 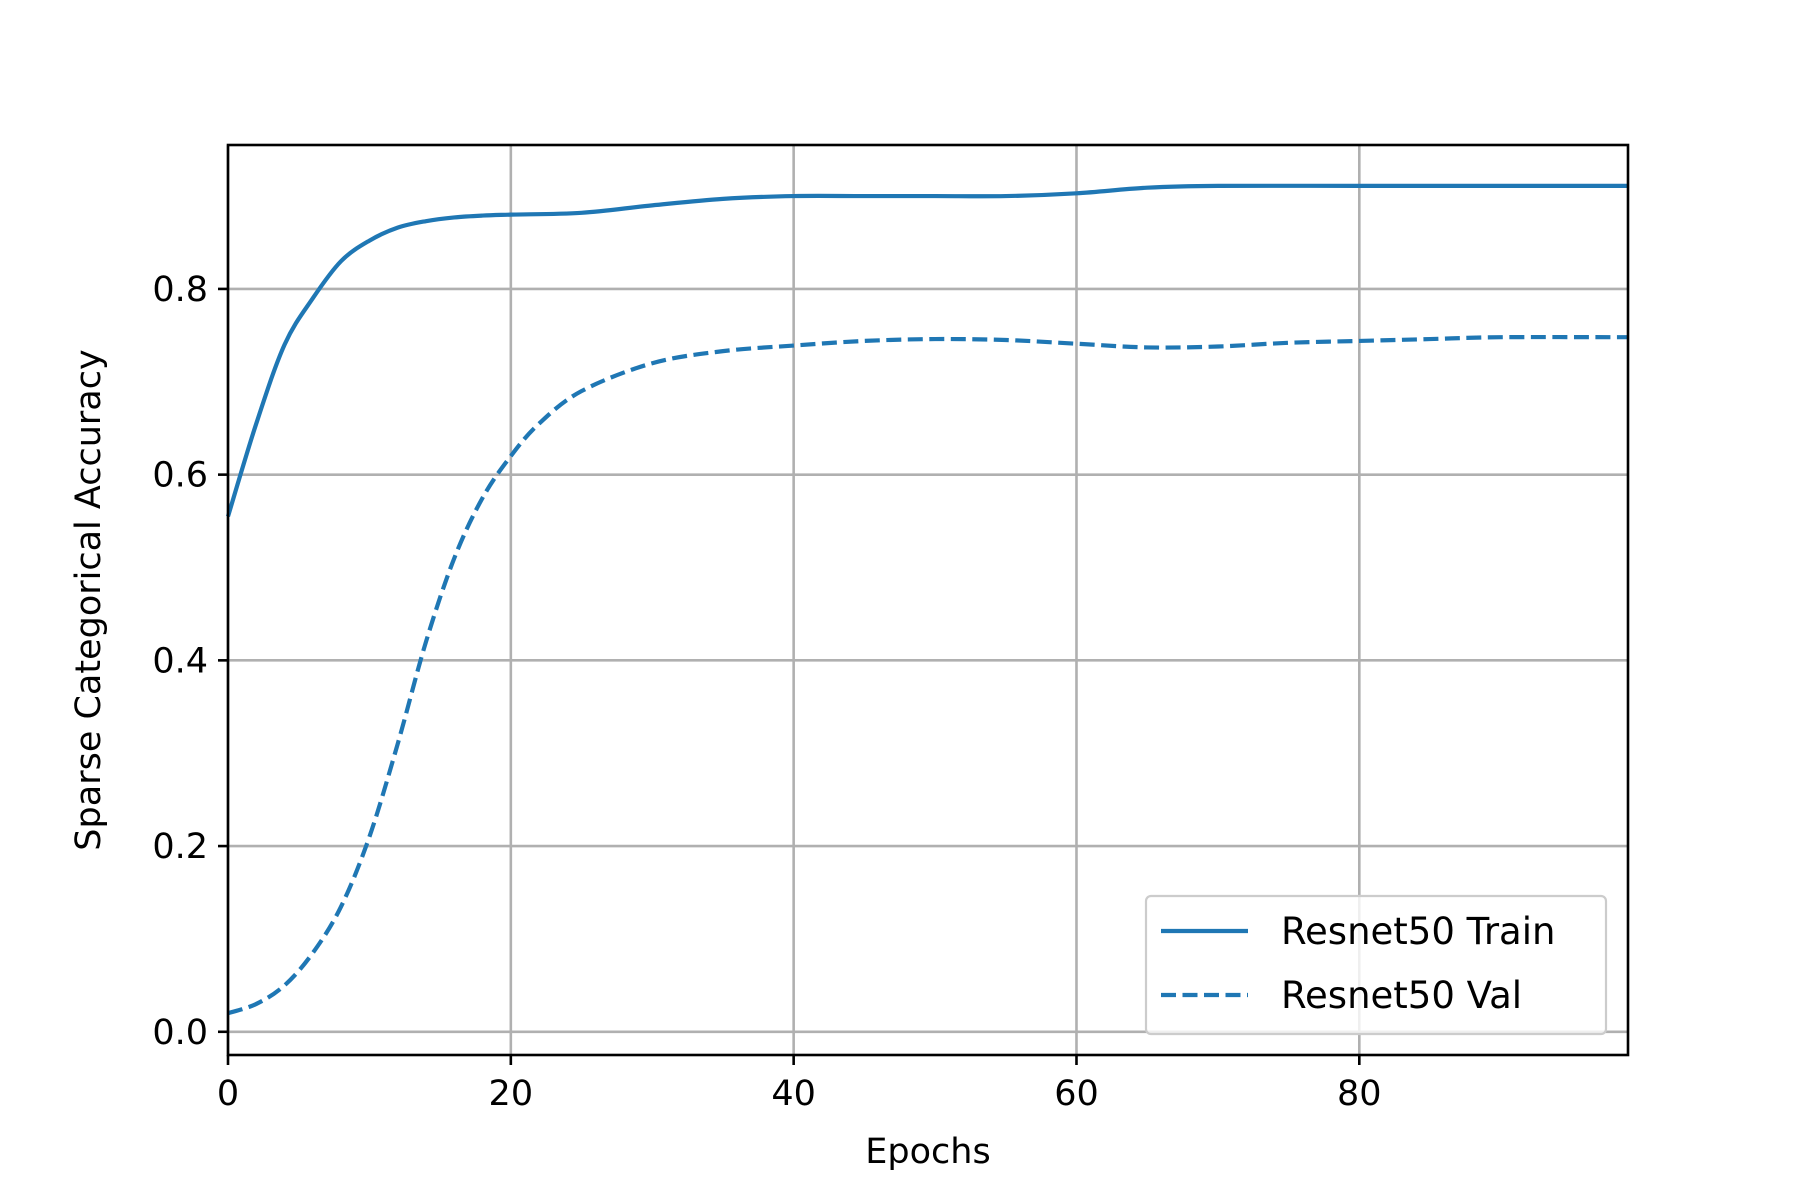 I want to click on legend-box, so click(x=1376, y=965).